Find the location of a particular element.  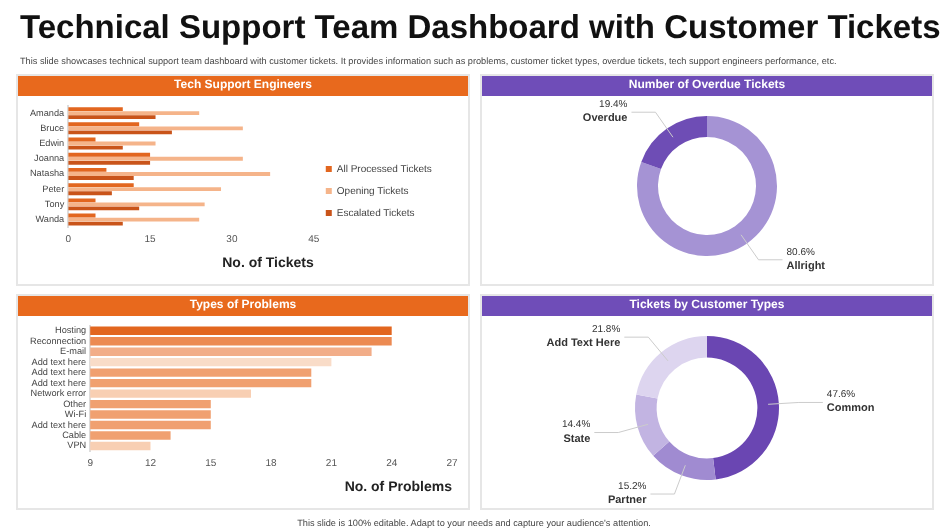

text: Technical Support Team Dashboard with Customer Tickets is located at coordinates (480, 29).